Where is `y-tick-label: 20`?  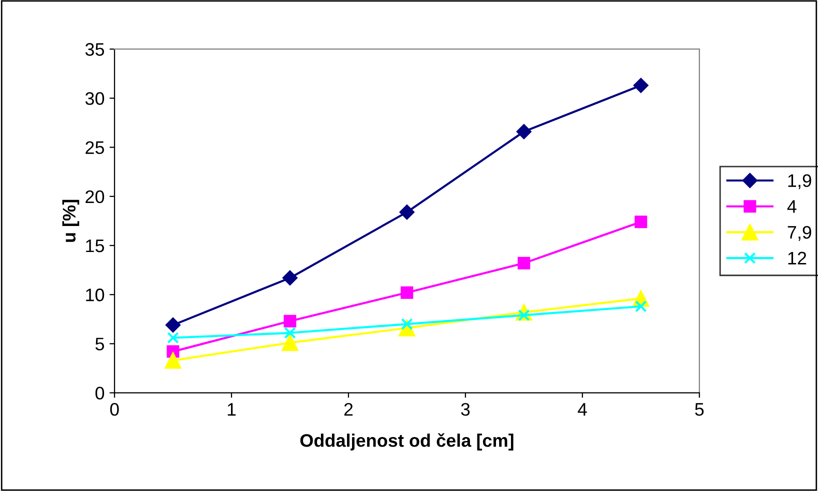
y-tick-label: 20 is located at coordinates (95, 197).